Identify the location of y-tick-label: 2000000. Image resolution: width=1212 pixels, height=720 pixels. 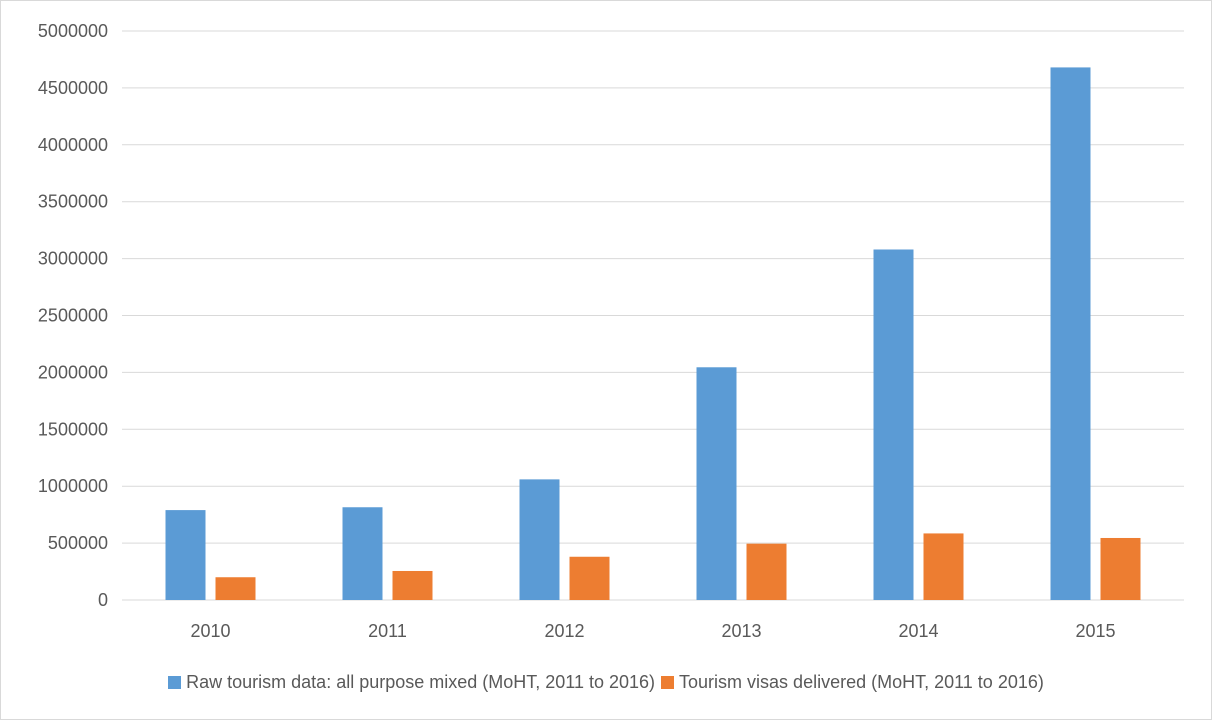
(73, 372).